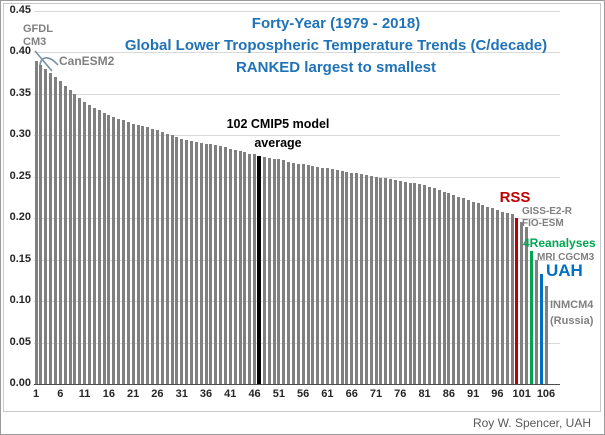 The height and width of the screenshot is (435, 605). I want to click on x-axis-tick-label: 56, so click(303, 394).